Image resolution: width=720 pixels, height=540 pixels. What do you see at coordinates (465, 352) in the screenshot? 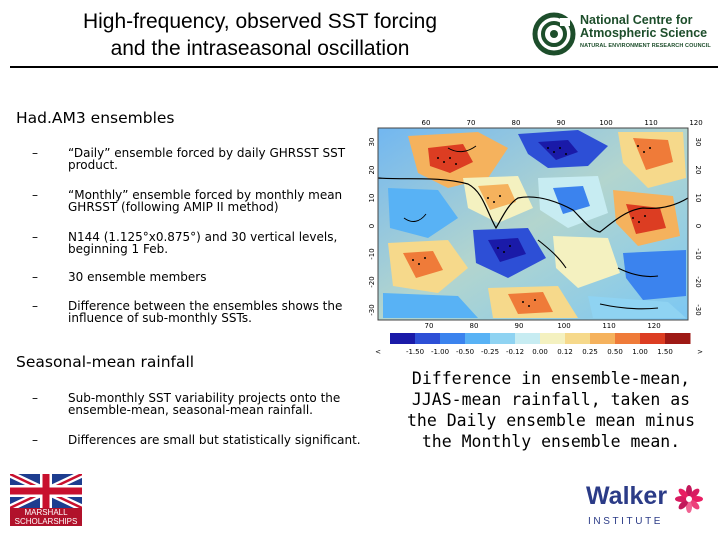
I see `colorbar-label: -0.50` at bounding box center [465, 352].